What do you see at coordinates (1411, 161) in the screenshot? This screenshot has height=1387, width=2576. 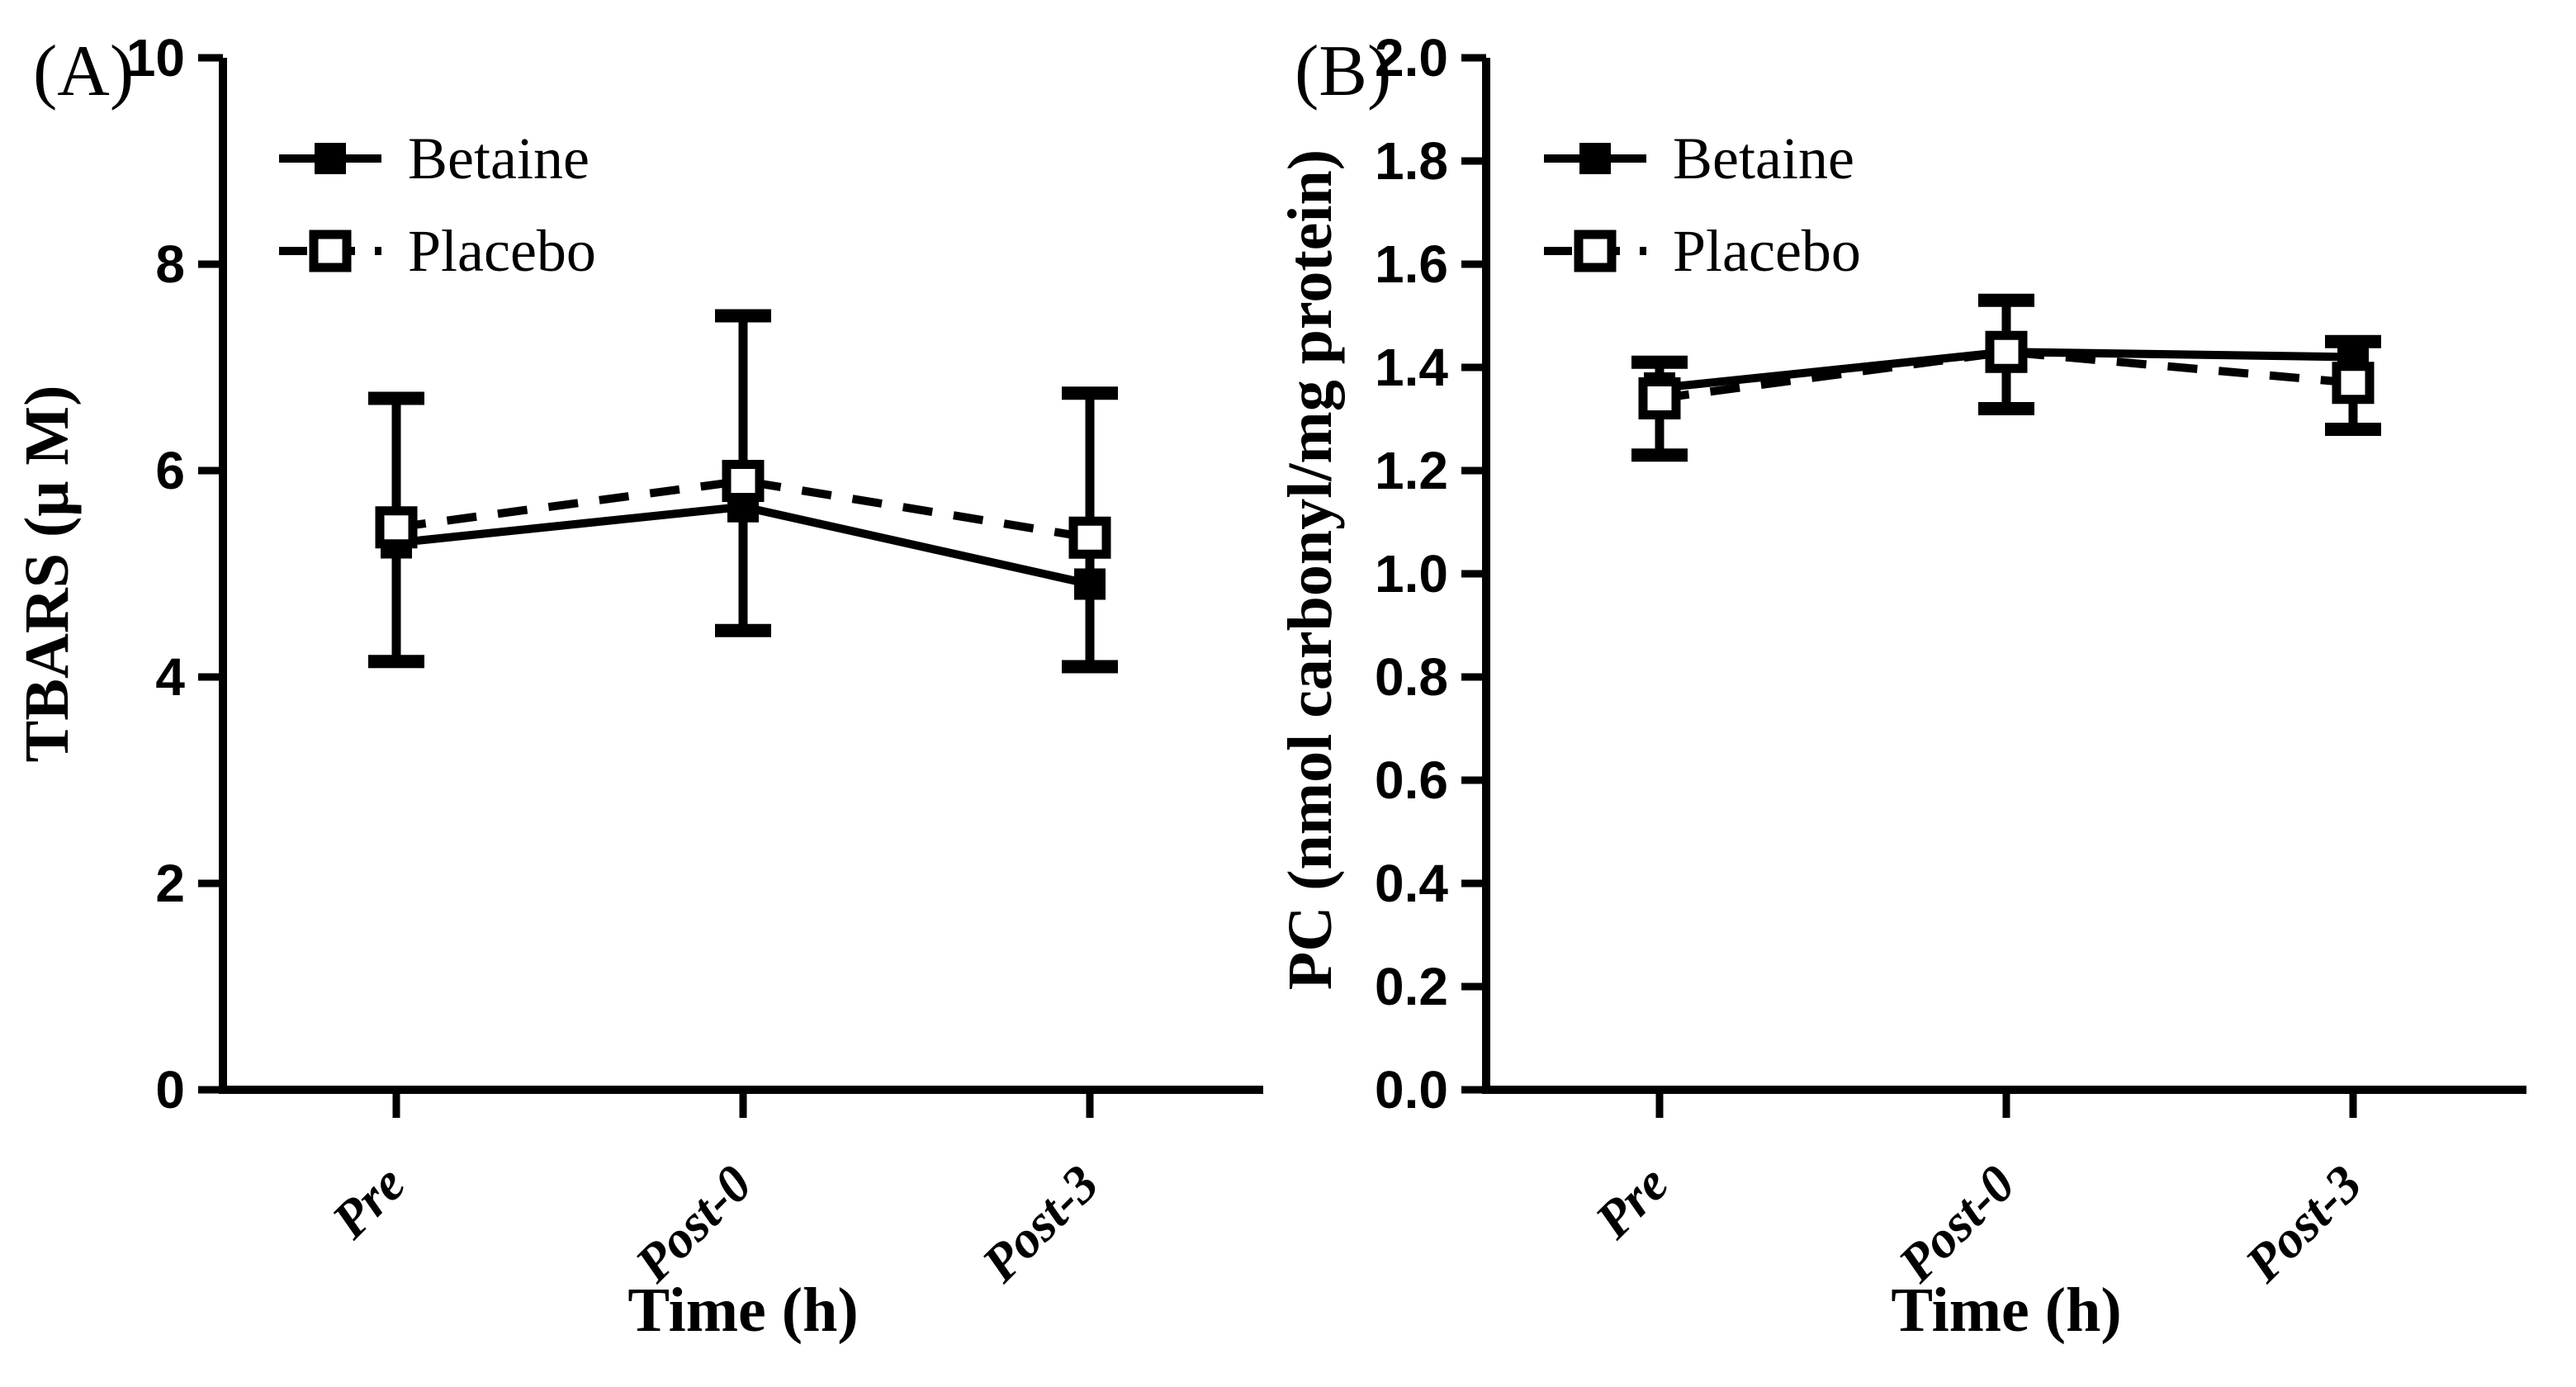 I see `y-tick-label: 1.8` at bounding box center [1411, 161].